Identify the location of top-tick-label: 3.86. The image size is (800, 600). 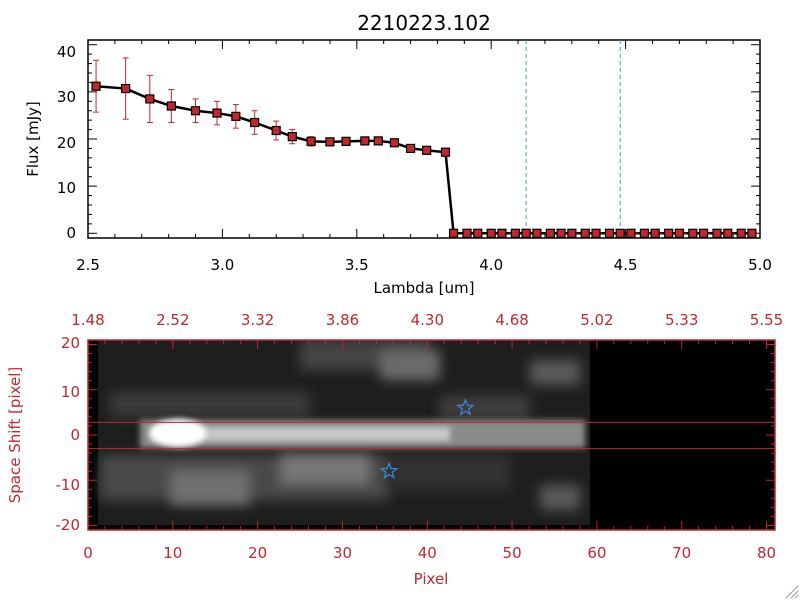
(342, 320).